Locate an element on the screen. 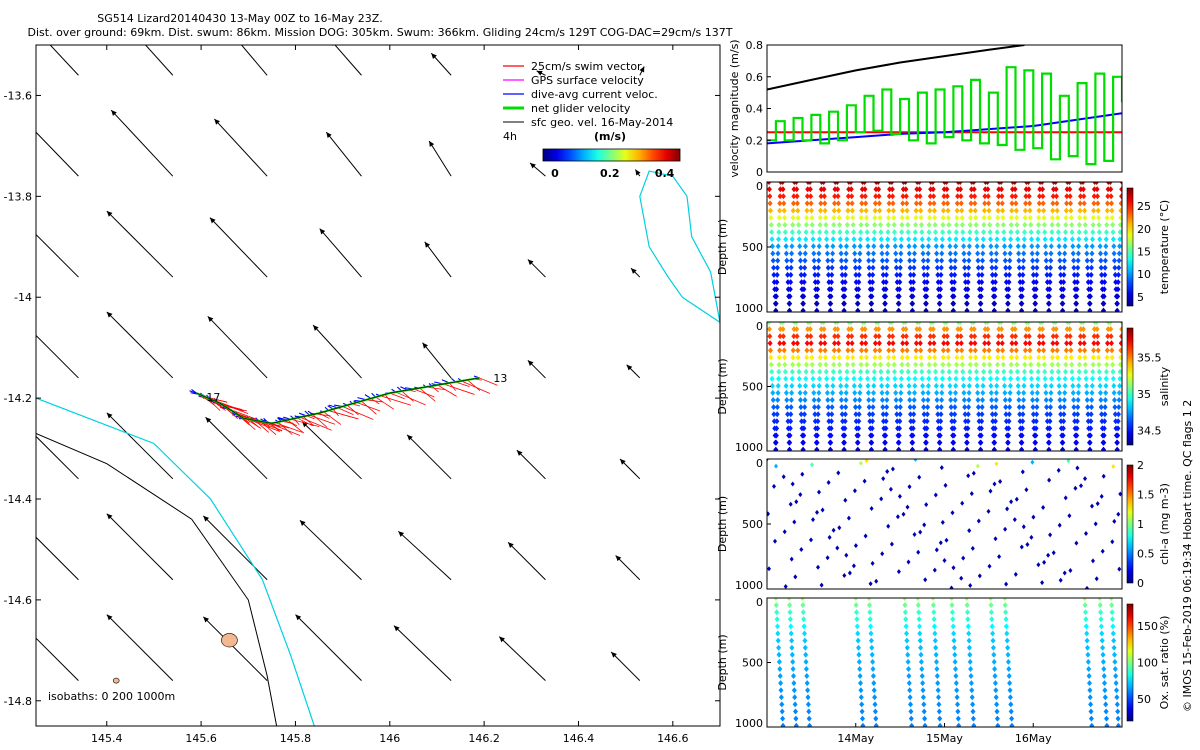 The image size is (1200, 750). map-colorbar is located at coordinates (611, 155).